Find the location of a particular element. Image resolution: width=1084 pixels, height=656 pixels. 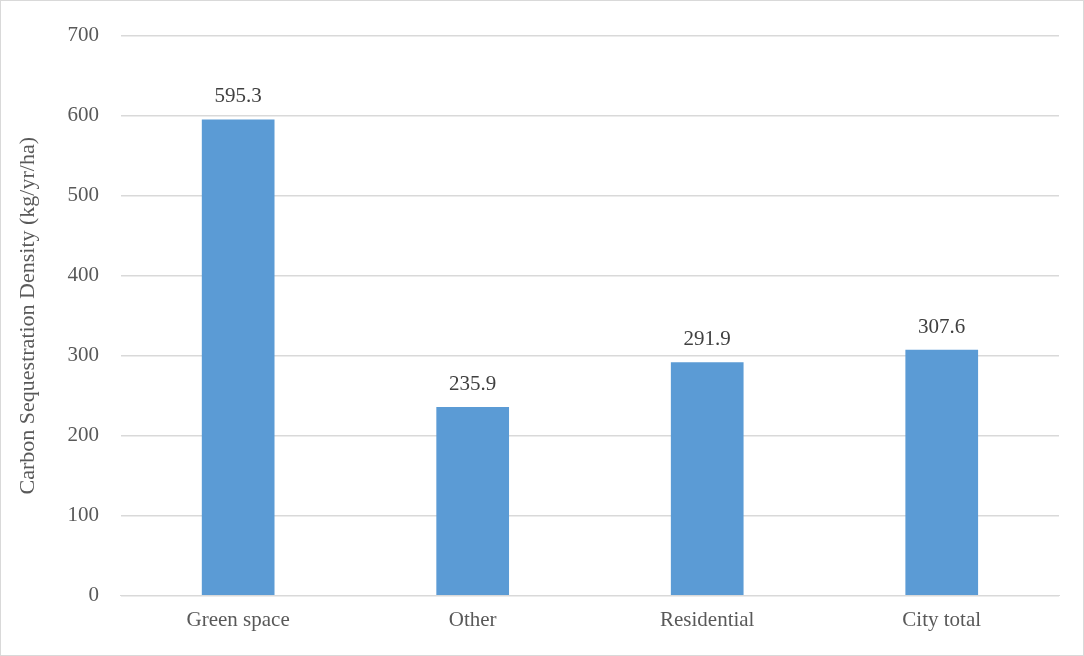

y-tick-label: 200 is located at coordinates (83, 434).